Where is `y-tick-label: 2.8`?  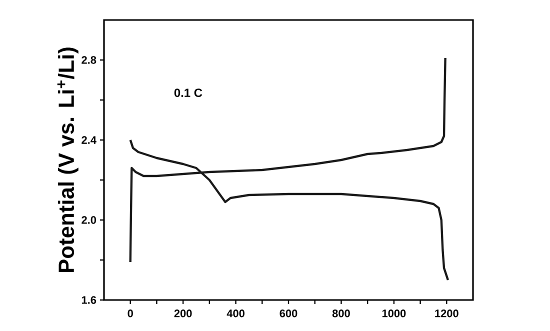
y-tick-label: 2.8 is located at coordinates (89, 60).